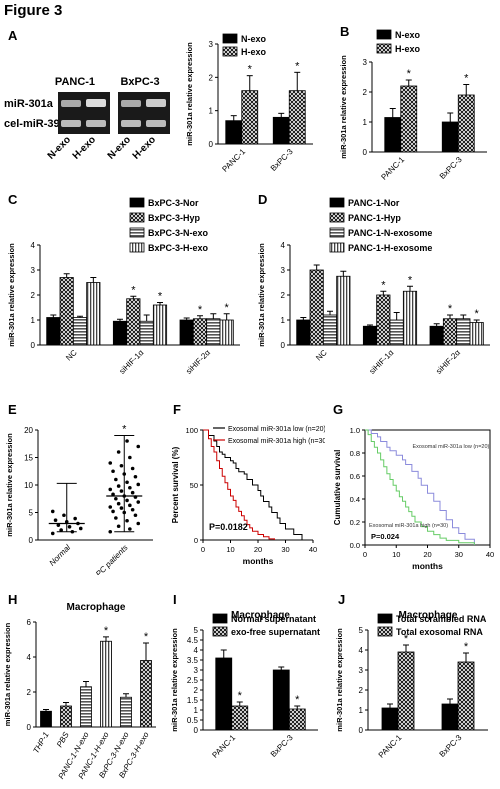 The width and height of the screenshot is (500, 789). I want to click on category-label: siHIF-1α, so click(132, 362).